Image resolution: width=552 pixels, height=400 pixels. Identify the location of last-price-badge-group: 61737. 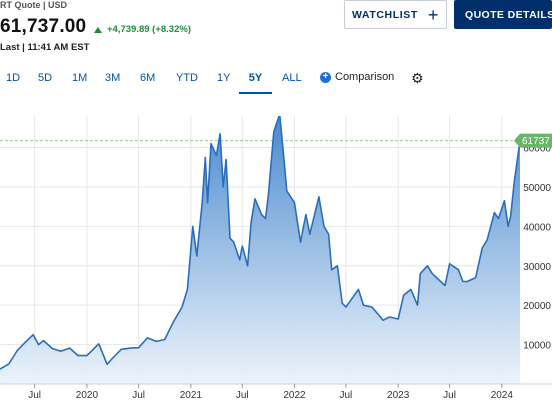
(533, 140).